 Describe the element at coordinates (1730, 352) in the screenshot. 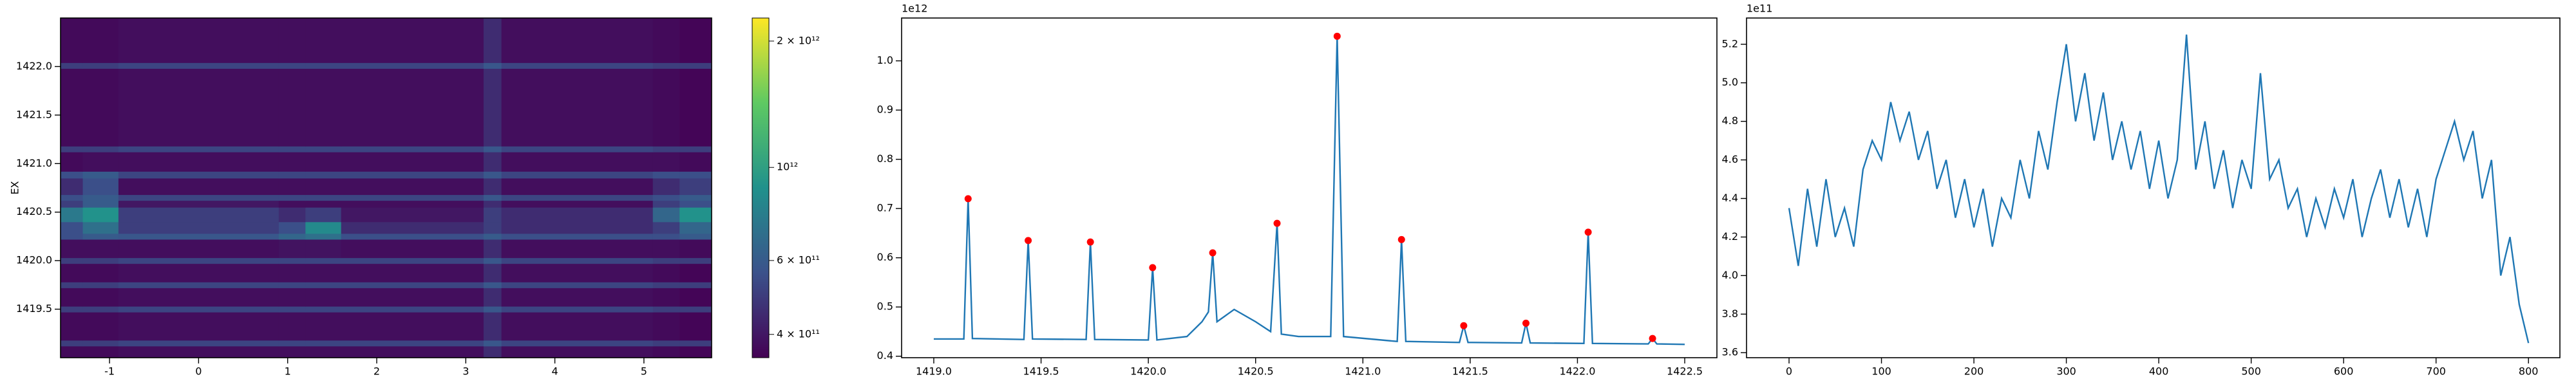

I see `y-tick-label: 3.6` at that location.